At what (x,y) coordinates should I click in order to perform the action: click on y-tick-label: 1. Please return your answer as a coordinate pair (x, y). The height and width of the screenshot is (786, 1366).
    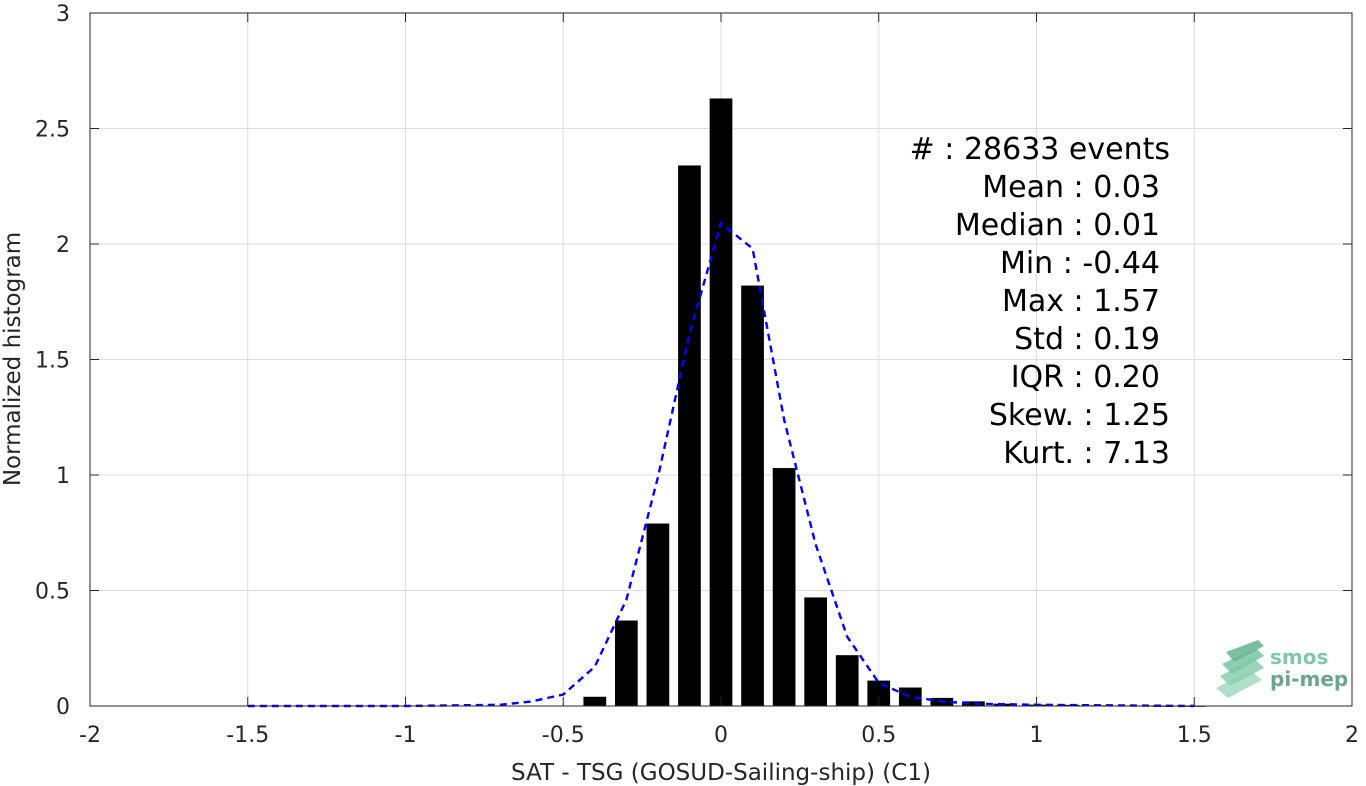
    Looking at the image, I should click on (63, 476).